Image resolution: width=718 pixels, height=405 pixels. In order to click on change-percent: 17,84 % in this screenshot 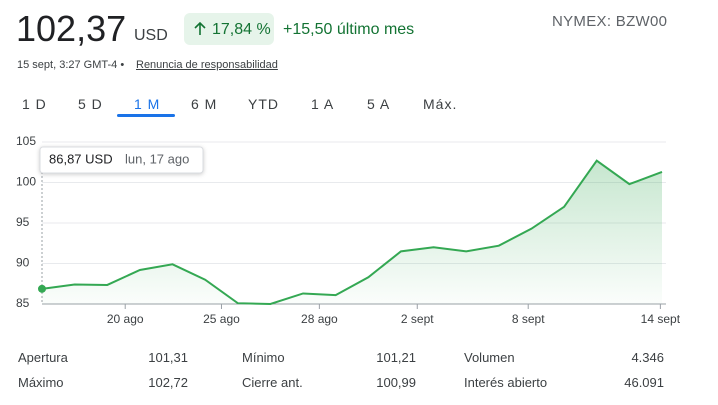, I will do `click(241, 29)`.